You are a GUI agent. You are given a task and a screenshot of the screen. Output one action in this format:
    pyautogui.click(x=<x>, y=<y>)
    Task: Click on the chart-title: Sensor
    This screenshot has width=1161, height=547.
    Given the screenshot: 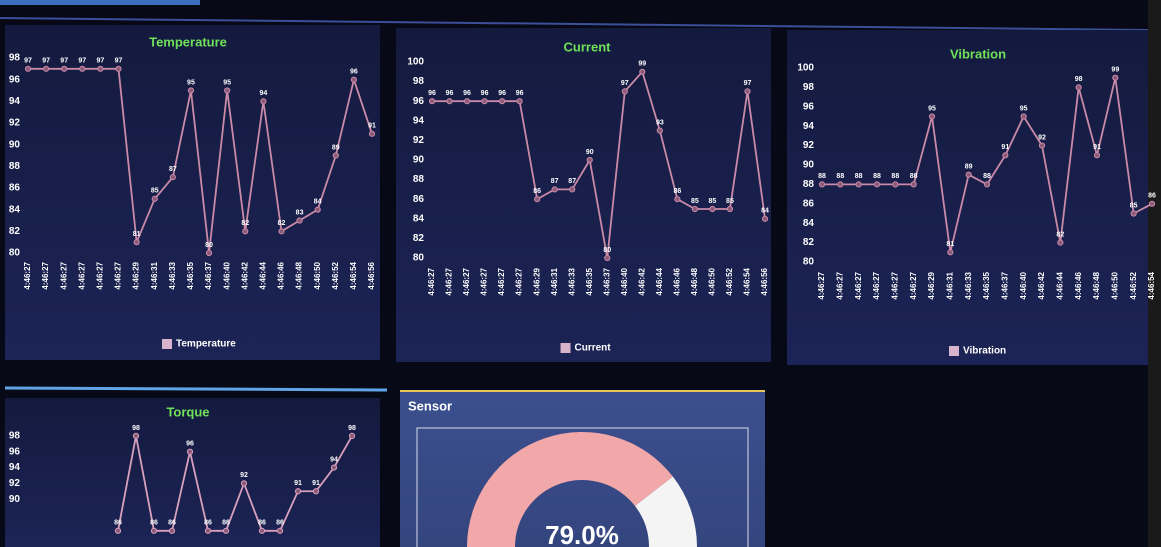 What is the action you would take?
    pyautogui.click(x=430, y=405)
    